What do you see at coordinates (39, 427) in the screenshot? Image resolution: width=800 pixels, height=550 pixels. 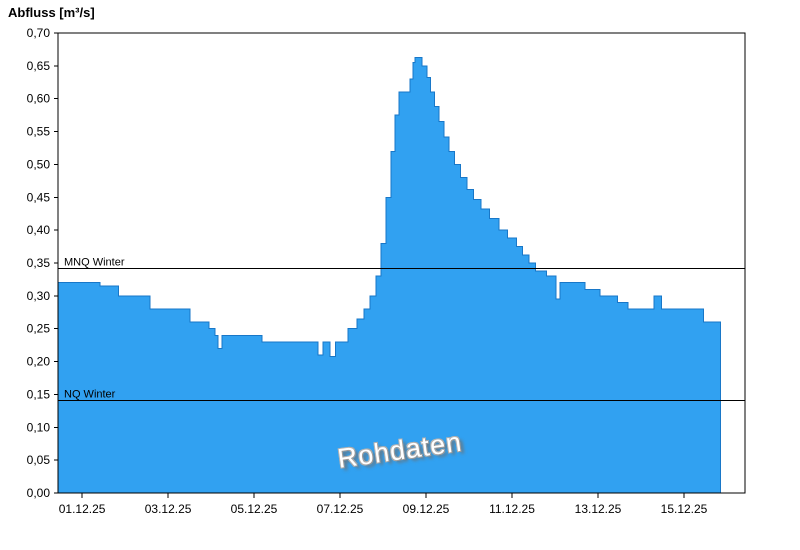 I see `y-tick-label: 0,10` at bounding box center [39, 427].